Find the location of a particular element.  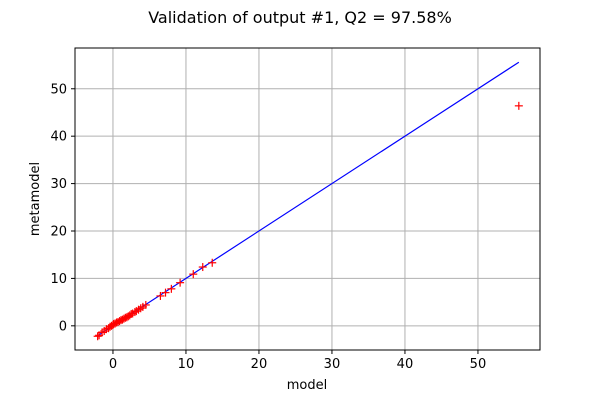

y-tick-label: 0 is located at coordinates (63, 326).